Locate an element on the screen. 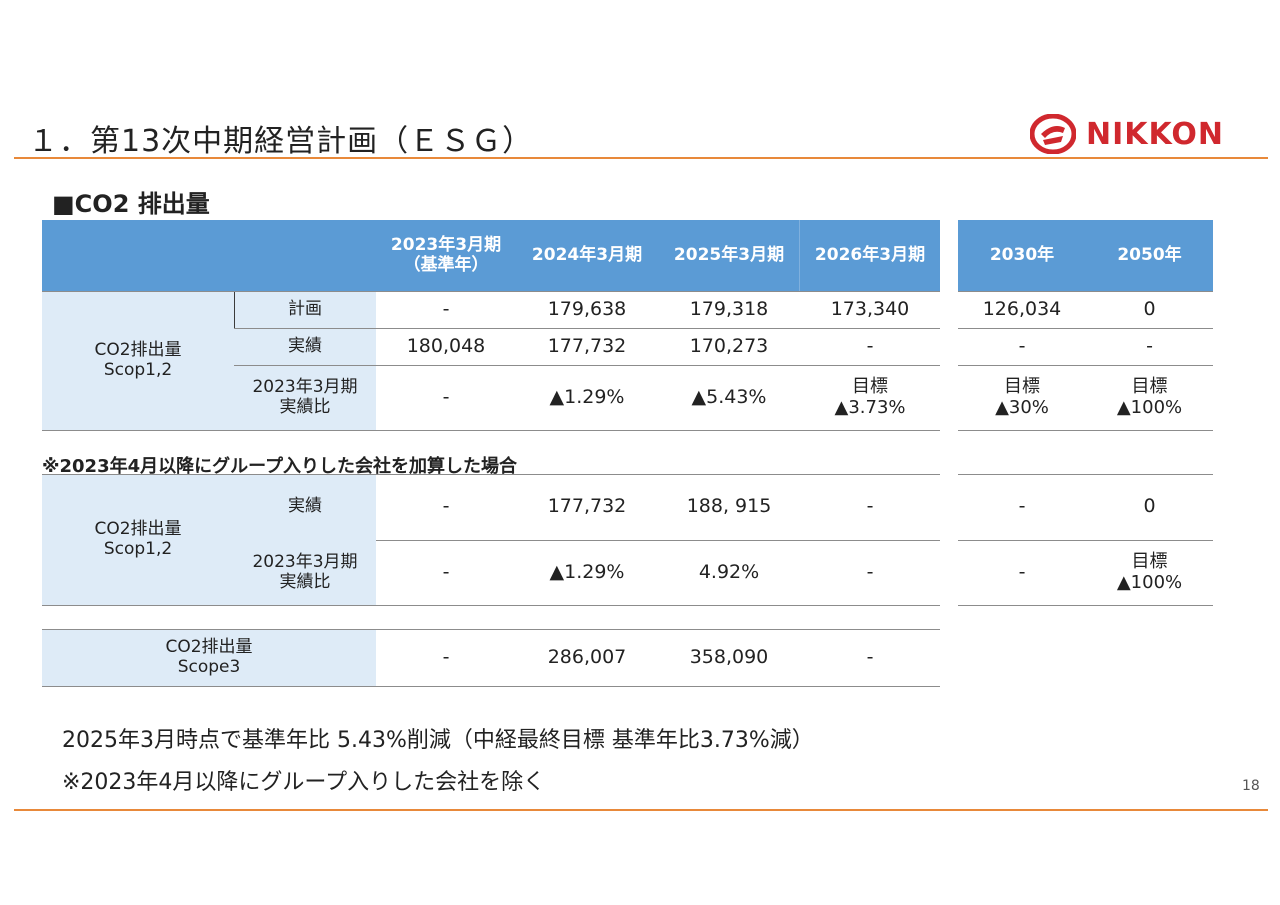 This screenshot has width=1280, height=905. col-header-2024: 2024年3月期 is located at coordinates (587, 256).